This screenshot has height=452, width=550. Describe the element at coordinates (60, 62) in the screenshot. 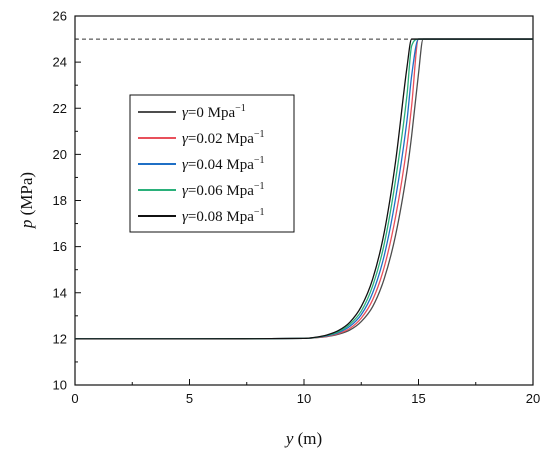

I see `y-tick-label: 24` at that location.